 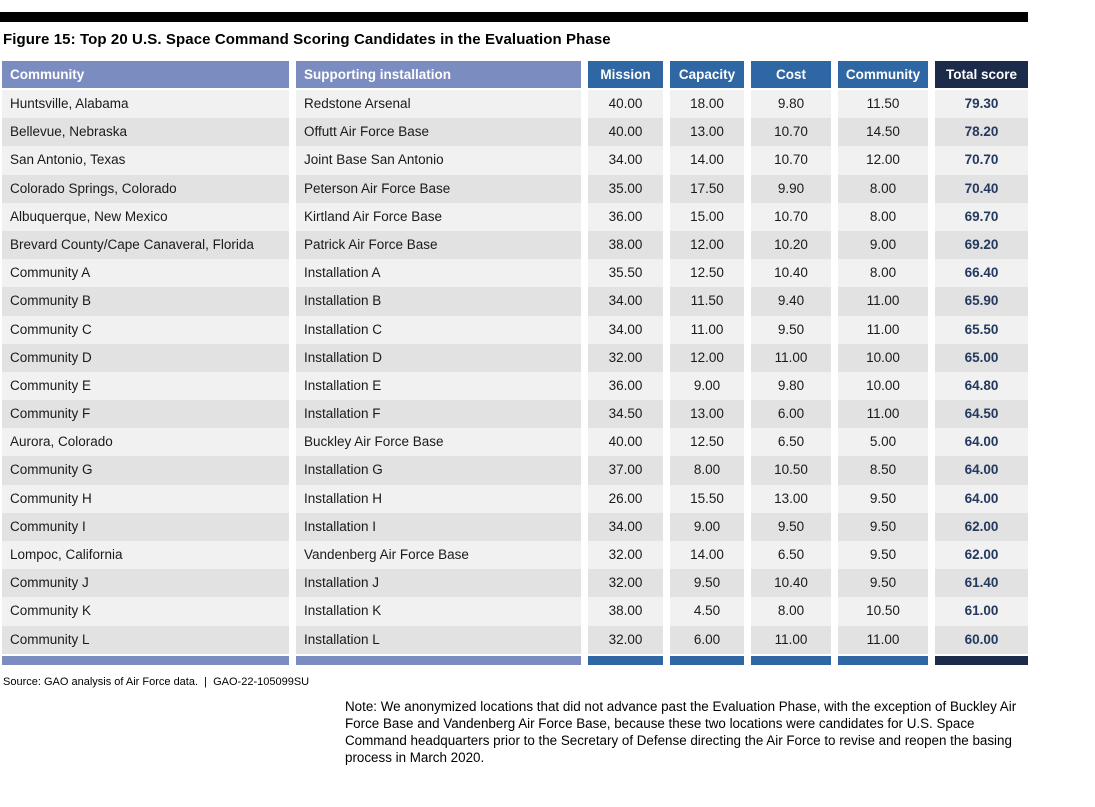 I want to click on column-header-community: Community, so click(x=145, y=74).